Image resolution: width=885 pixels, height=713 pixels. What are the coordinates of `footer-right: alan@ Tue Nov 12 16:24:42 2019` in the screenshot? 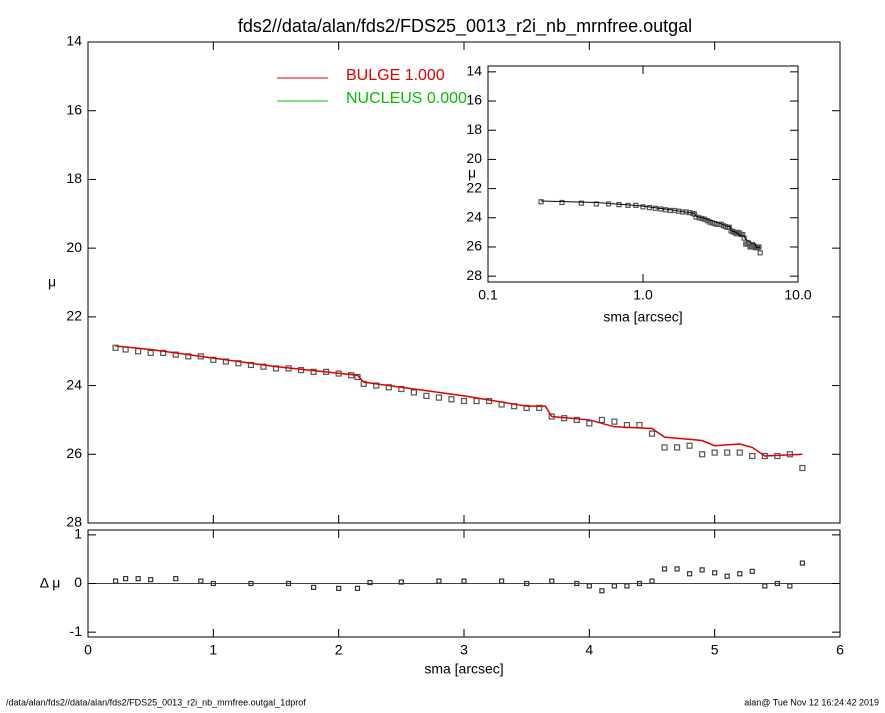 It's located at (811, 702).